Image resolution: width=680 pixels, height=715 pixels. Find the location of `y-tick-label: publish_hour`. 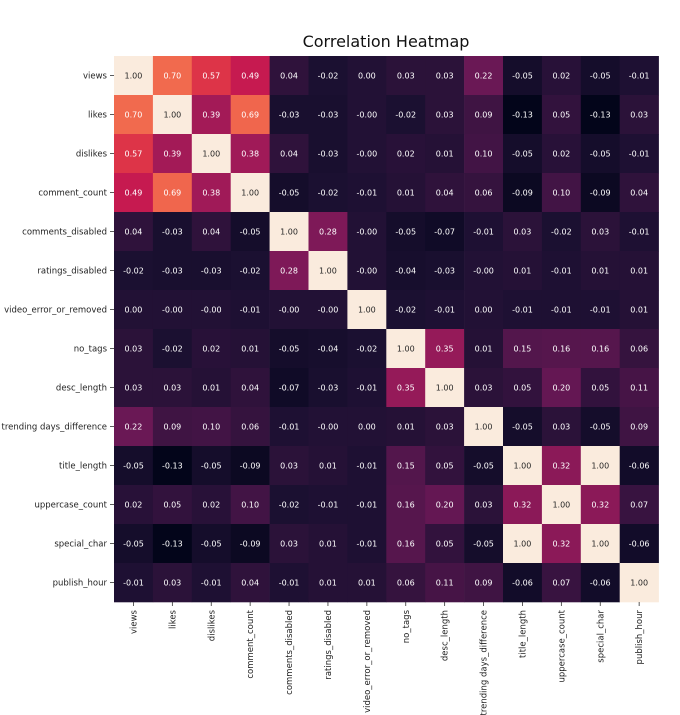

y-tick-label: publish_hour is located at coordinates (80, 584).